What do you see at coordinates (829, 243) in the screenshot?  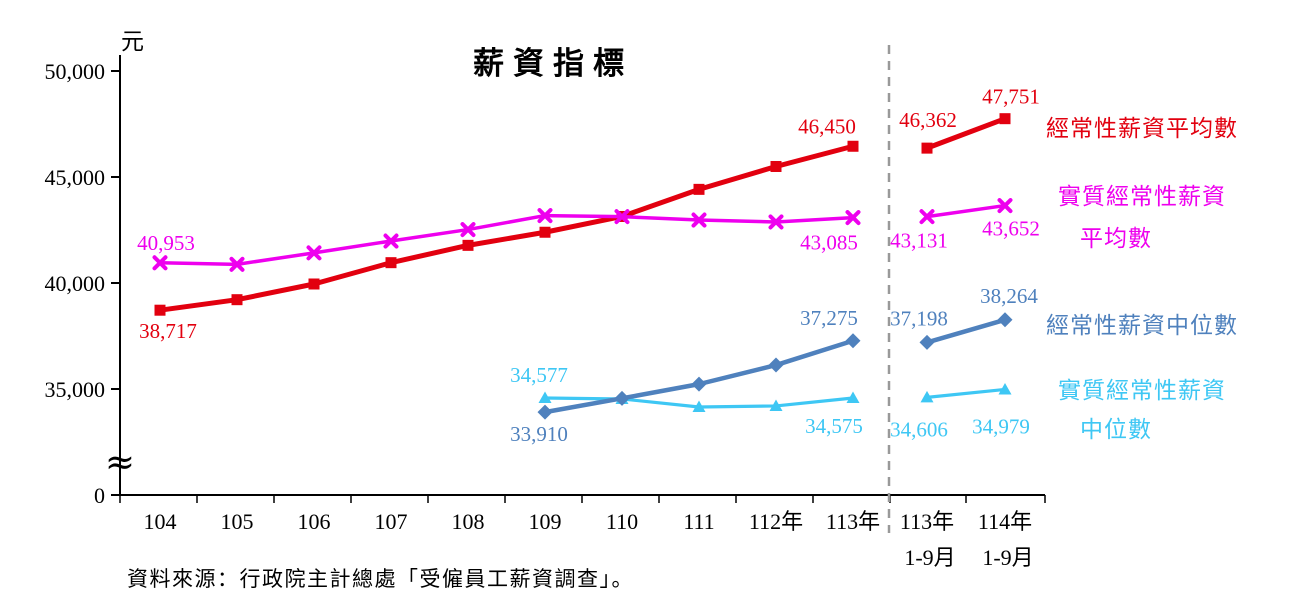 I see `series-1-point-label: 43,085` at bounding box center [829, 243].